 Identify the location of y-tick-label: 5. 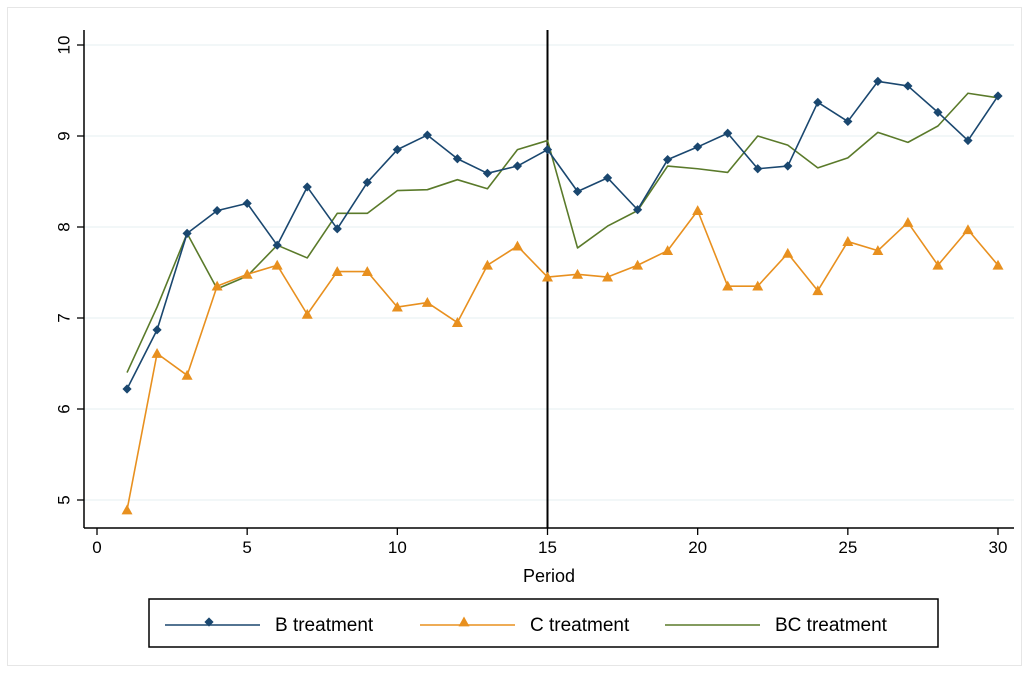
(63, 499).